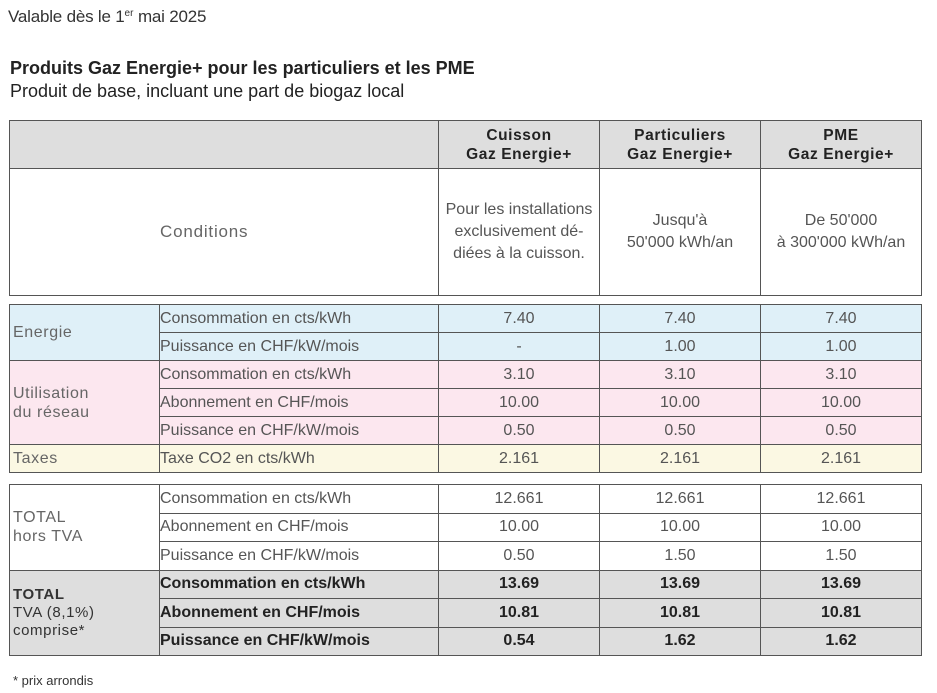  What do you see at coordinates (680, 232) in the screenshot?
I see `condition-particuliers: Jusqu'à 50'000 kWh/an` at bounding box center [680, 232].